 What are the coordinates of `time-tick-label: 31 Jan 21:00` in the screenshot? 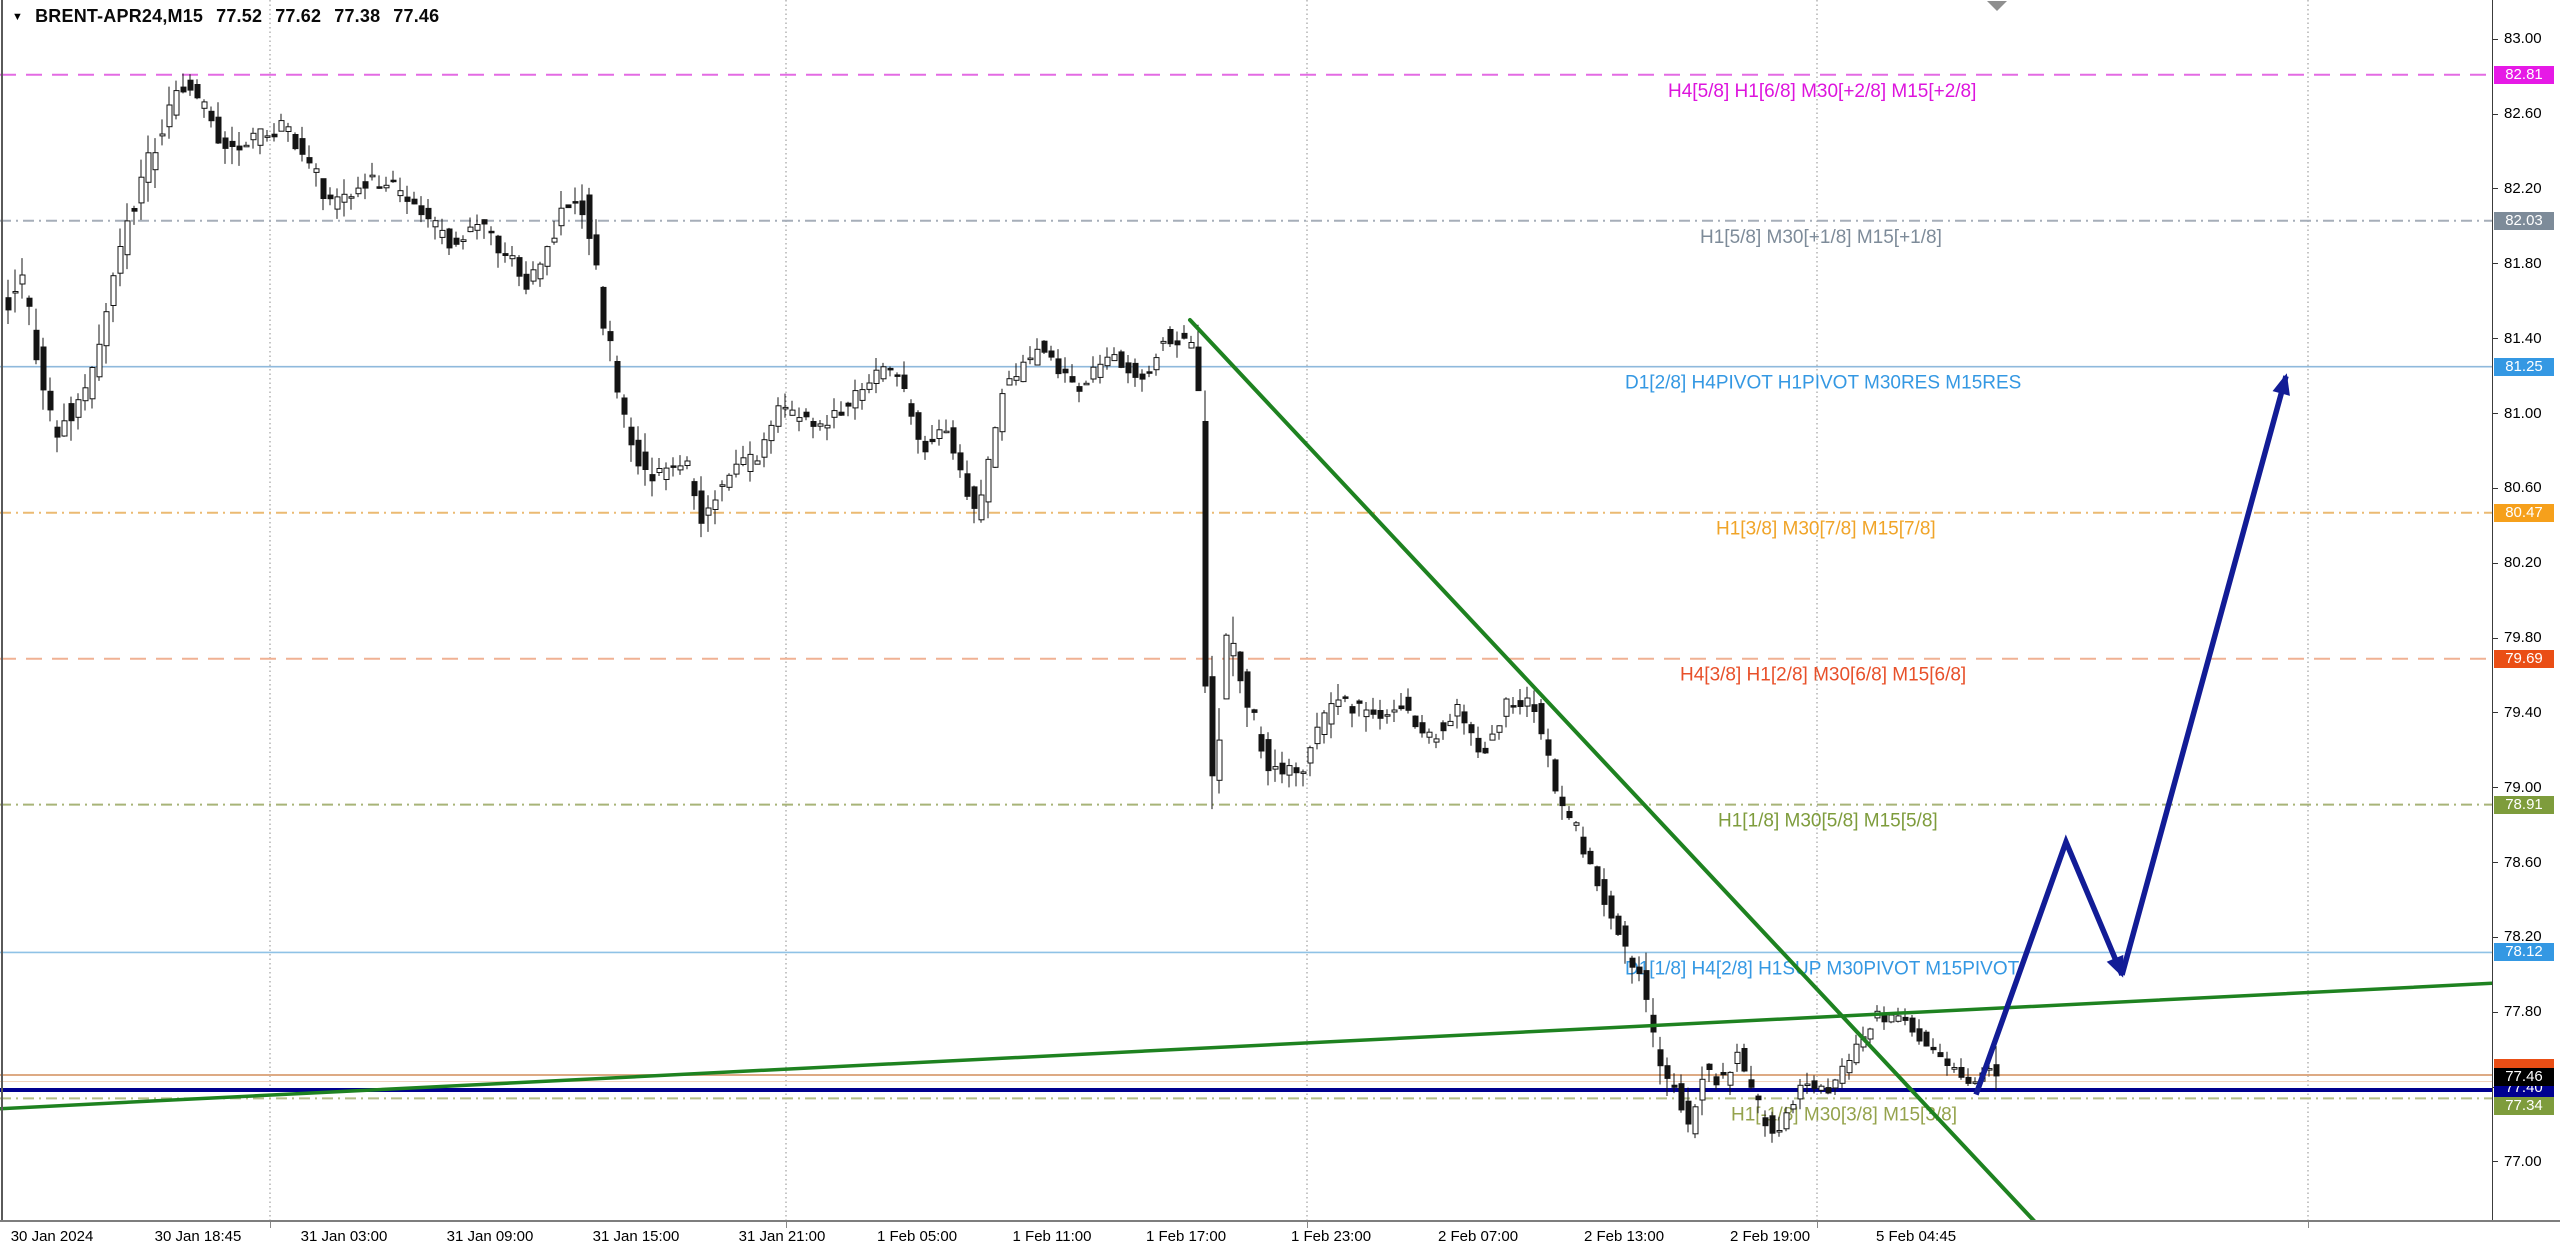 It's located at (782, 1236).